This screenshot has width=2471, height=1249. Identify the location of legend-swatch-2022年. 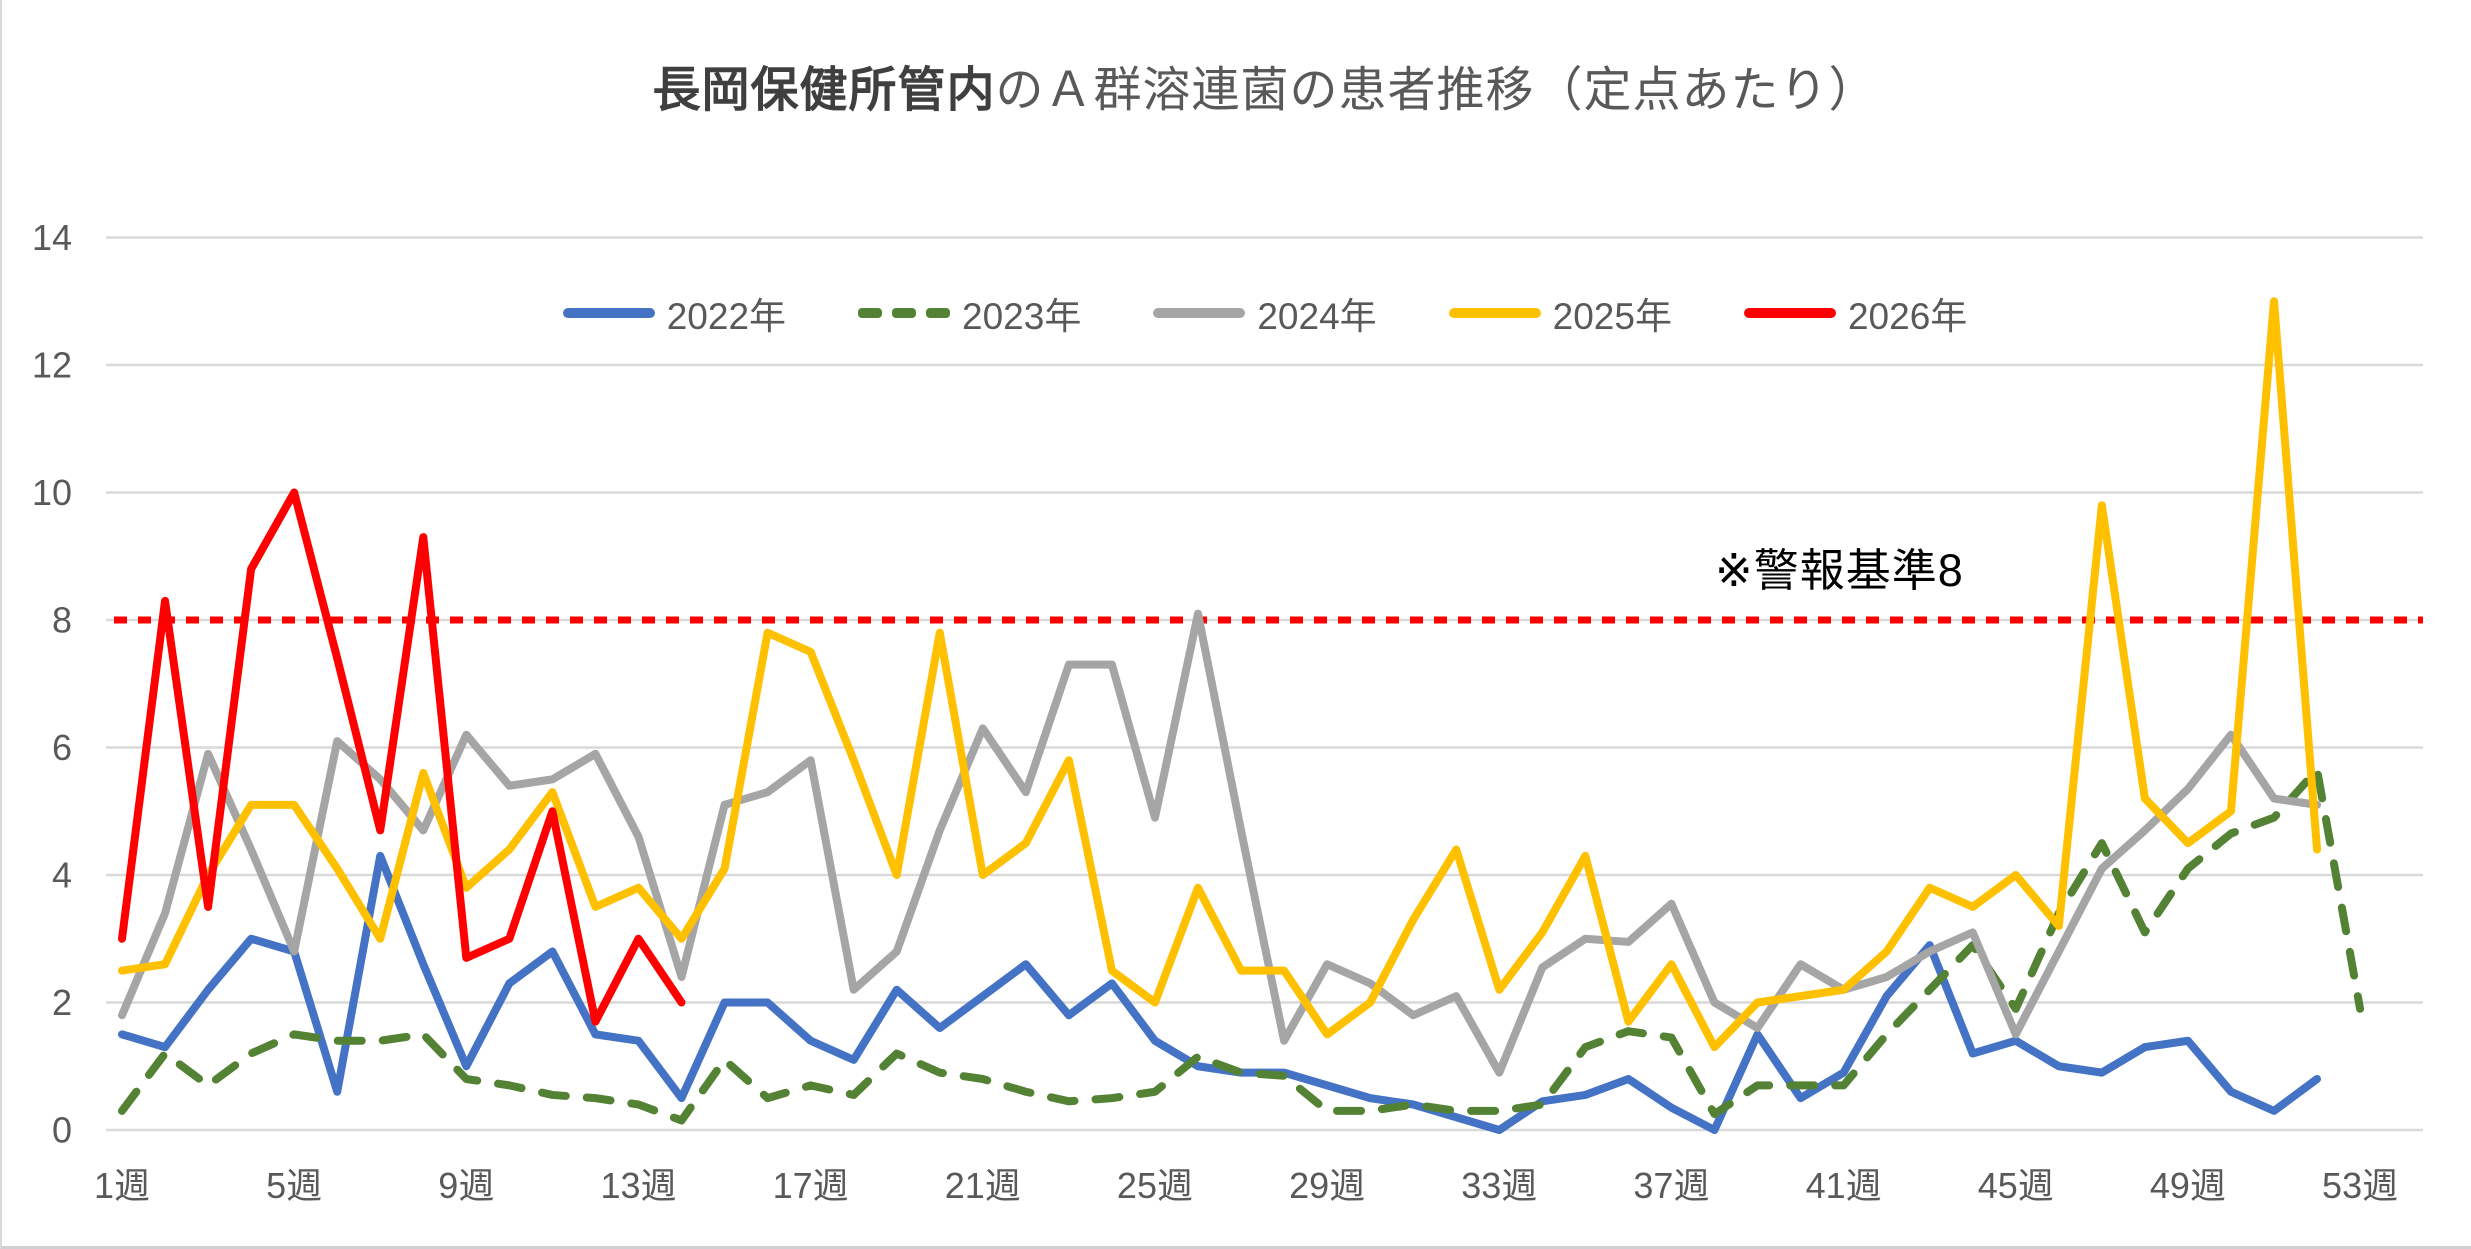
(608, 313).